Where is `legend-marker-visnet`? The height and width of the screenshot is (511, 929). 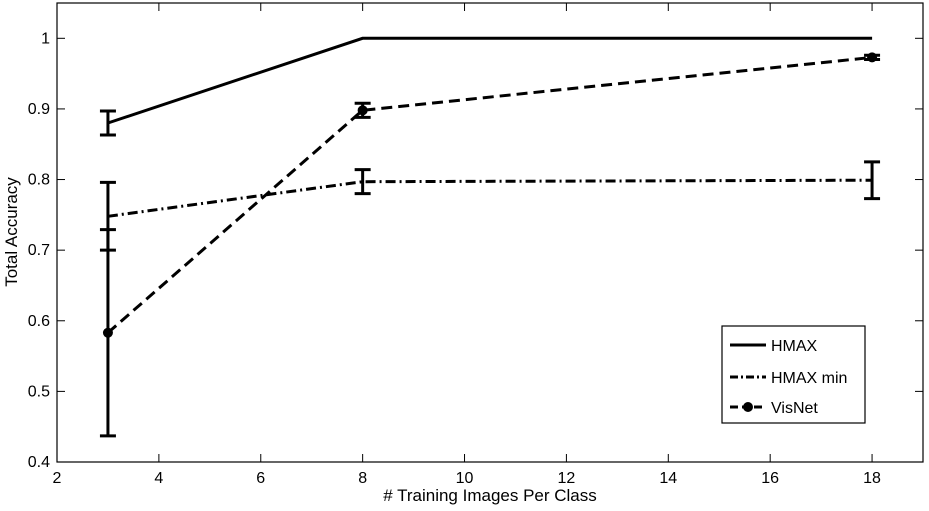 legend-marker-visnet is located at coordinates (748, 407).